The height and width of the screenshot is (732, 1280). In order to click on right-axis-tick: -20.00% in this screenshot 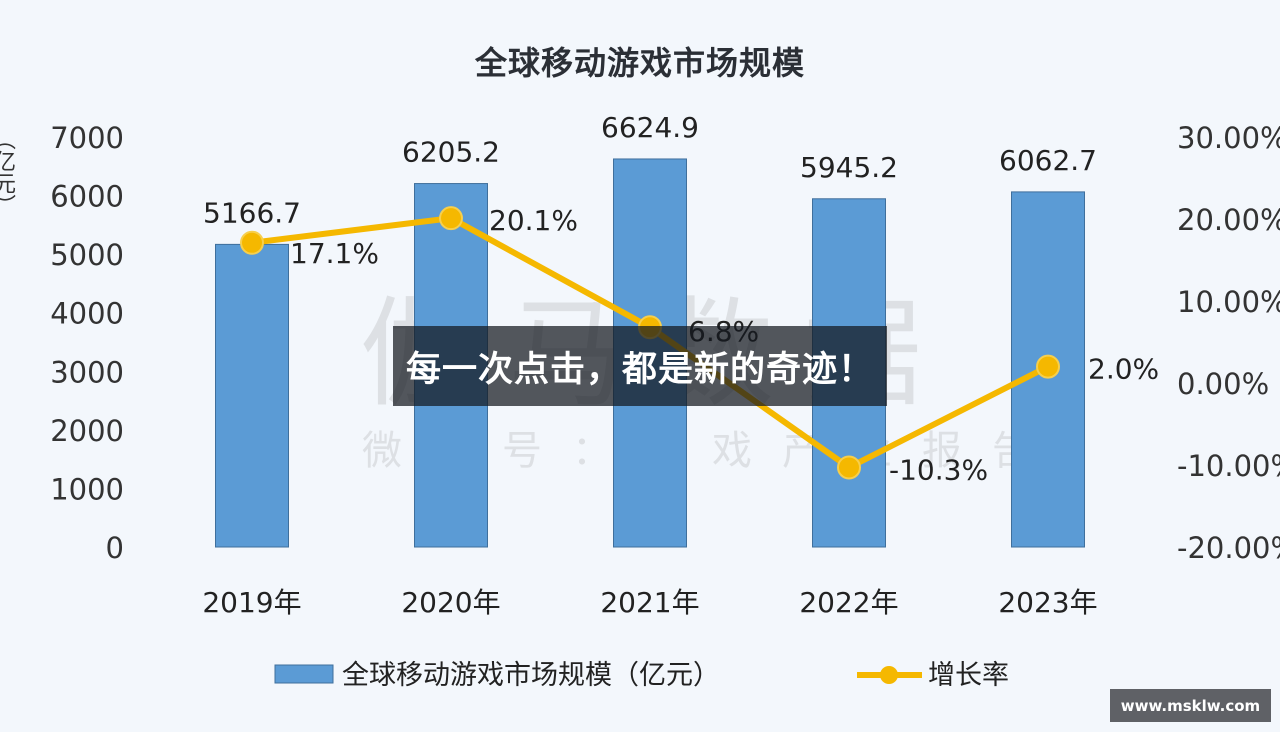, I will do `click(1228, 548)`.